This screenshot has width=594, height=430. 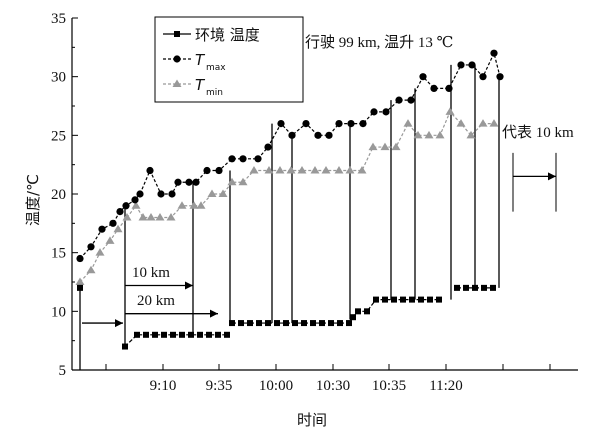 I want to click on legend-marker-circle, so click(x=177, y=59).